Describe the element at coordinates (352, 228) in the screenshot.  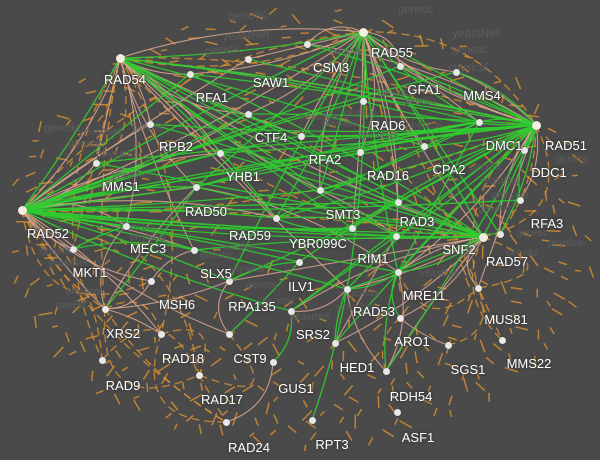
I see `graph-node-ybr099c` at that location.